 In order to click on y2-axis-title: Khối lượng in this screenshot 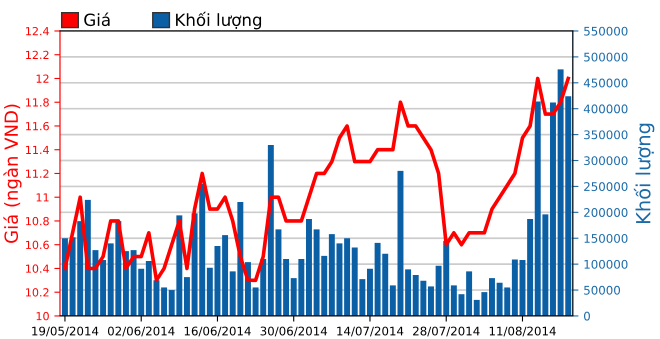, I will do `click(644, 173)`.